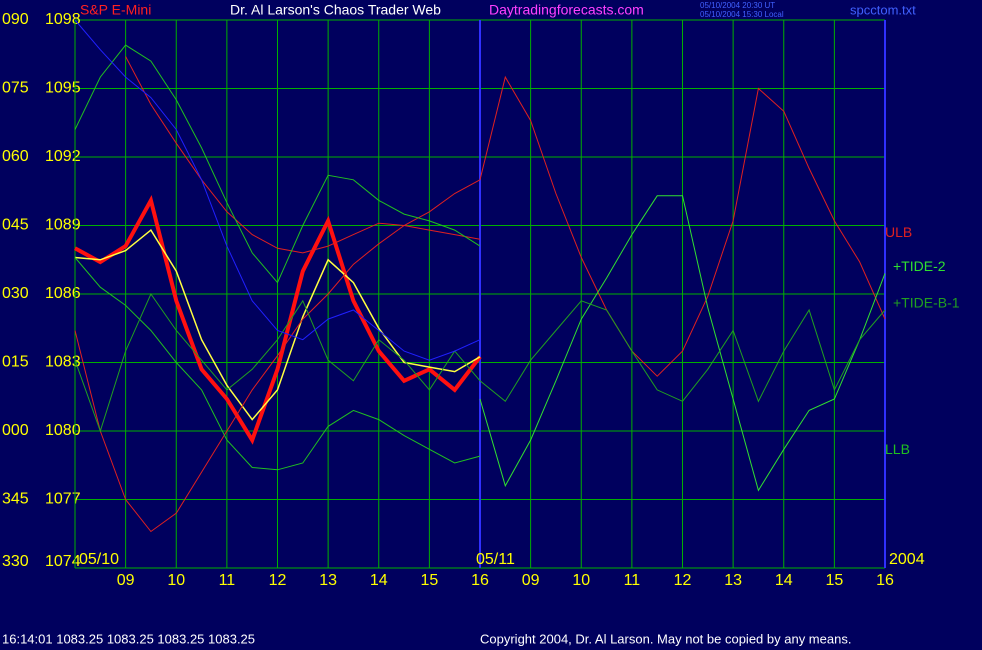  Describe the element at coordinates (926, 303) in the screenshot. I see `series-label: +TIDE-B-1` at that location.